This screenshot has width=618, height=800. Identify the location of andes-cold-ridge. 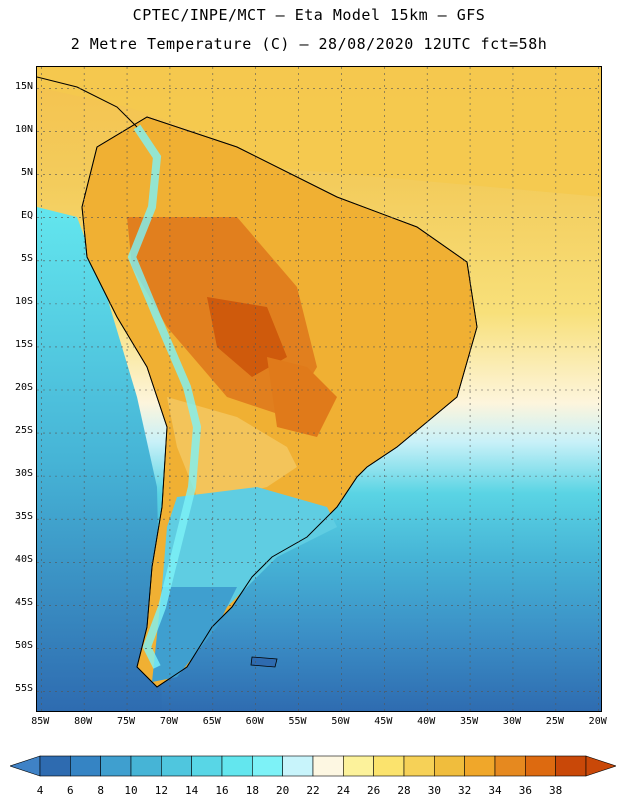
(164, 396).